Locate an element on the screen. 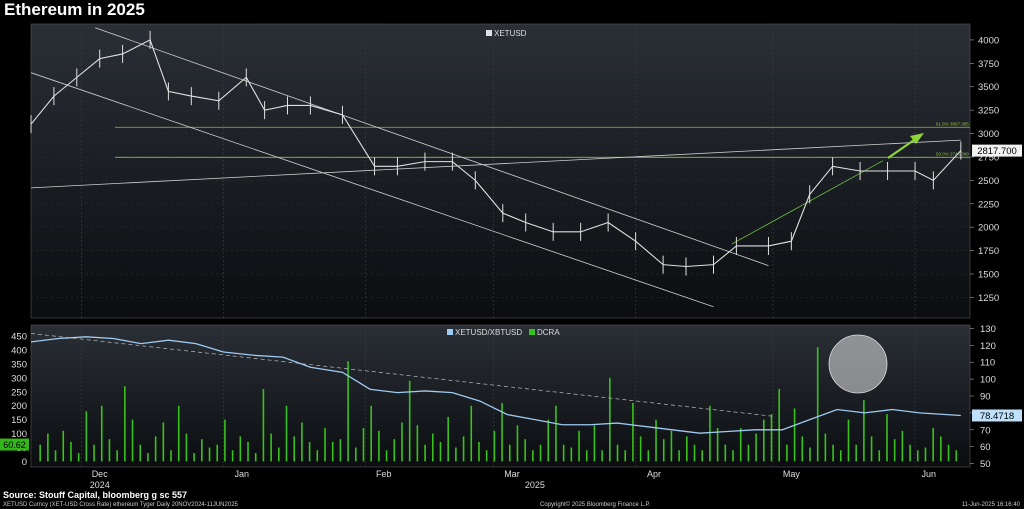  x-tick-label: Mar is located at coordinates (512, 474).